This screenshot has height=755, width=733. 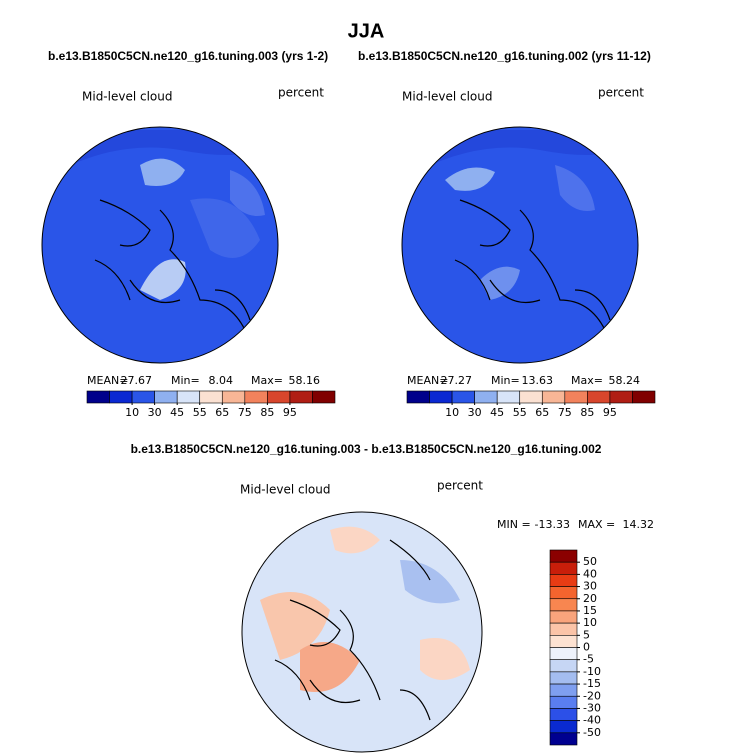 I want to click on colorbar-tick-label: 15, so click(x=590, y=610).